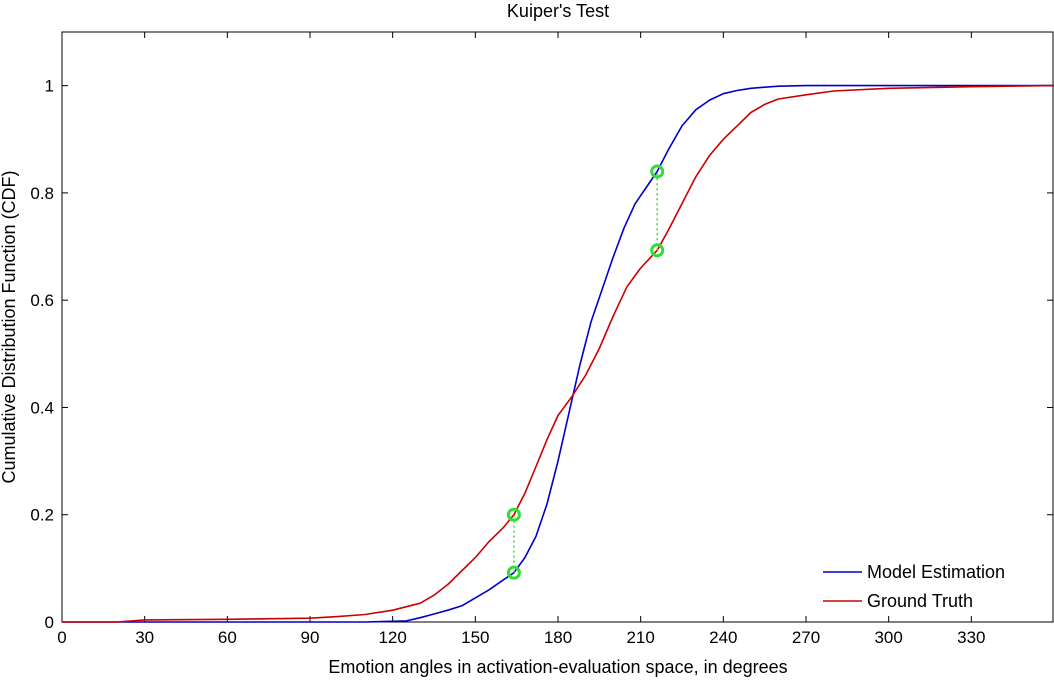  I want to click on y-tick-label: 0.4, so click(42, 407).